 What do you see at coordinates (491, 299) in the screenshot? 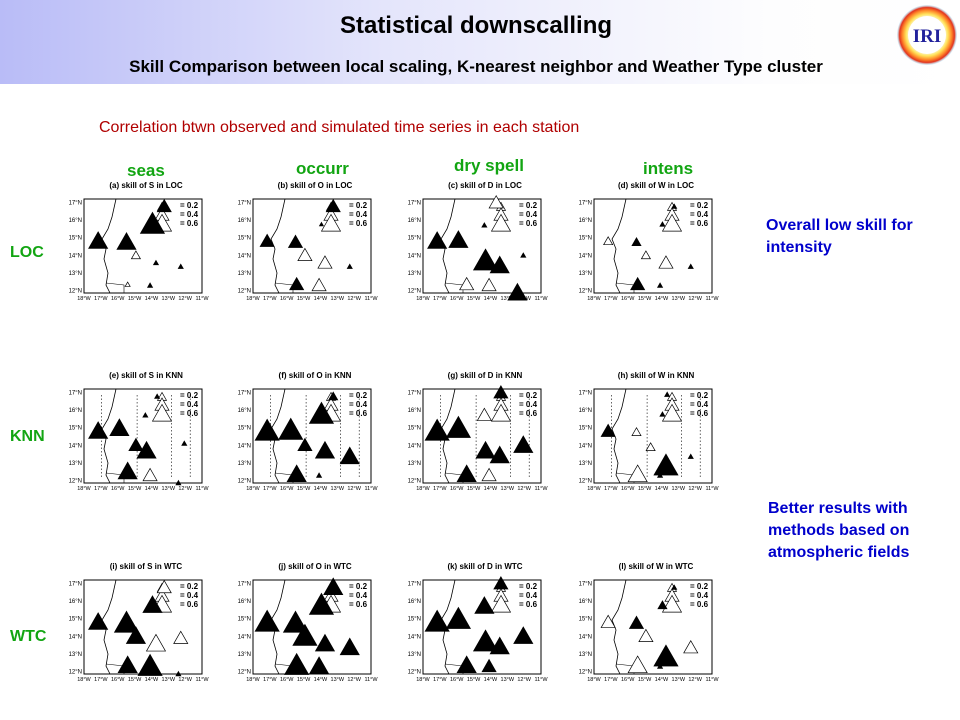
I see `lon-tick-label: 14°W` at bounding box center [491, 299].